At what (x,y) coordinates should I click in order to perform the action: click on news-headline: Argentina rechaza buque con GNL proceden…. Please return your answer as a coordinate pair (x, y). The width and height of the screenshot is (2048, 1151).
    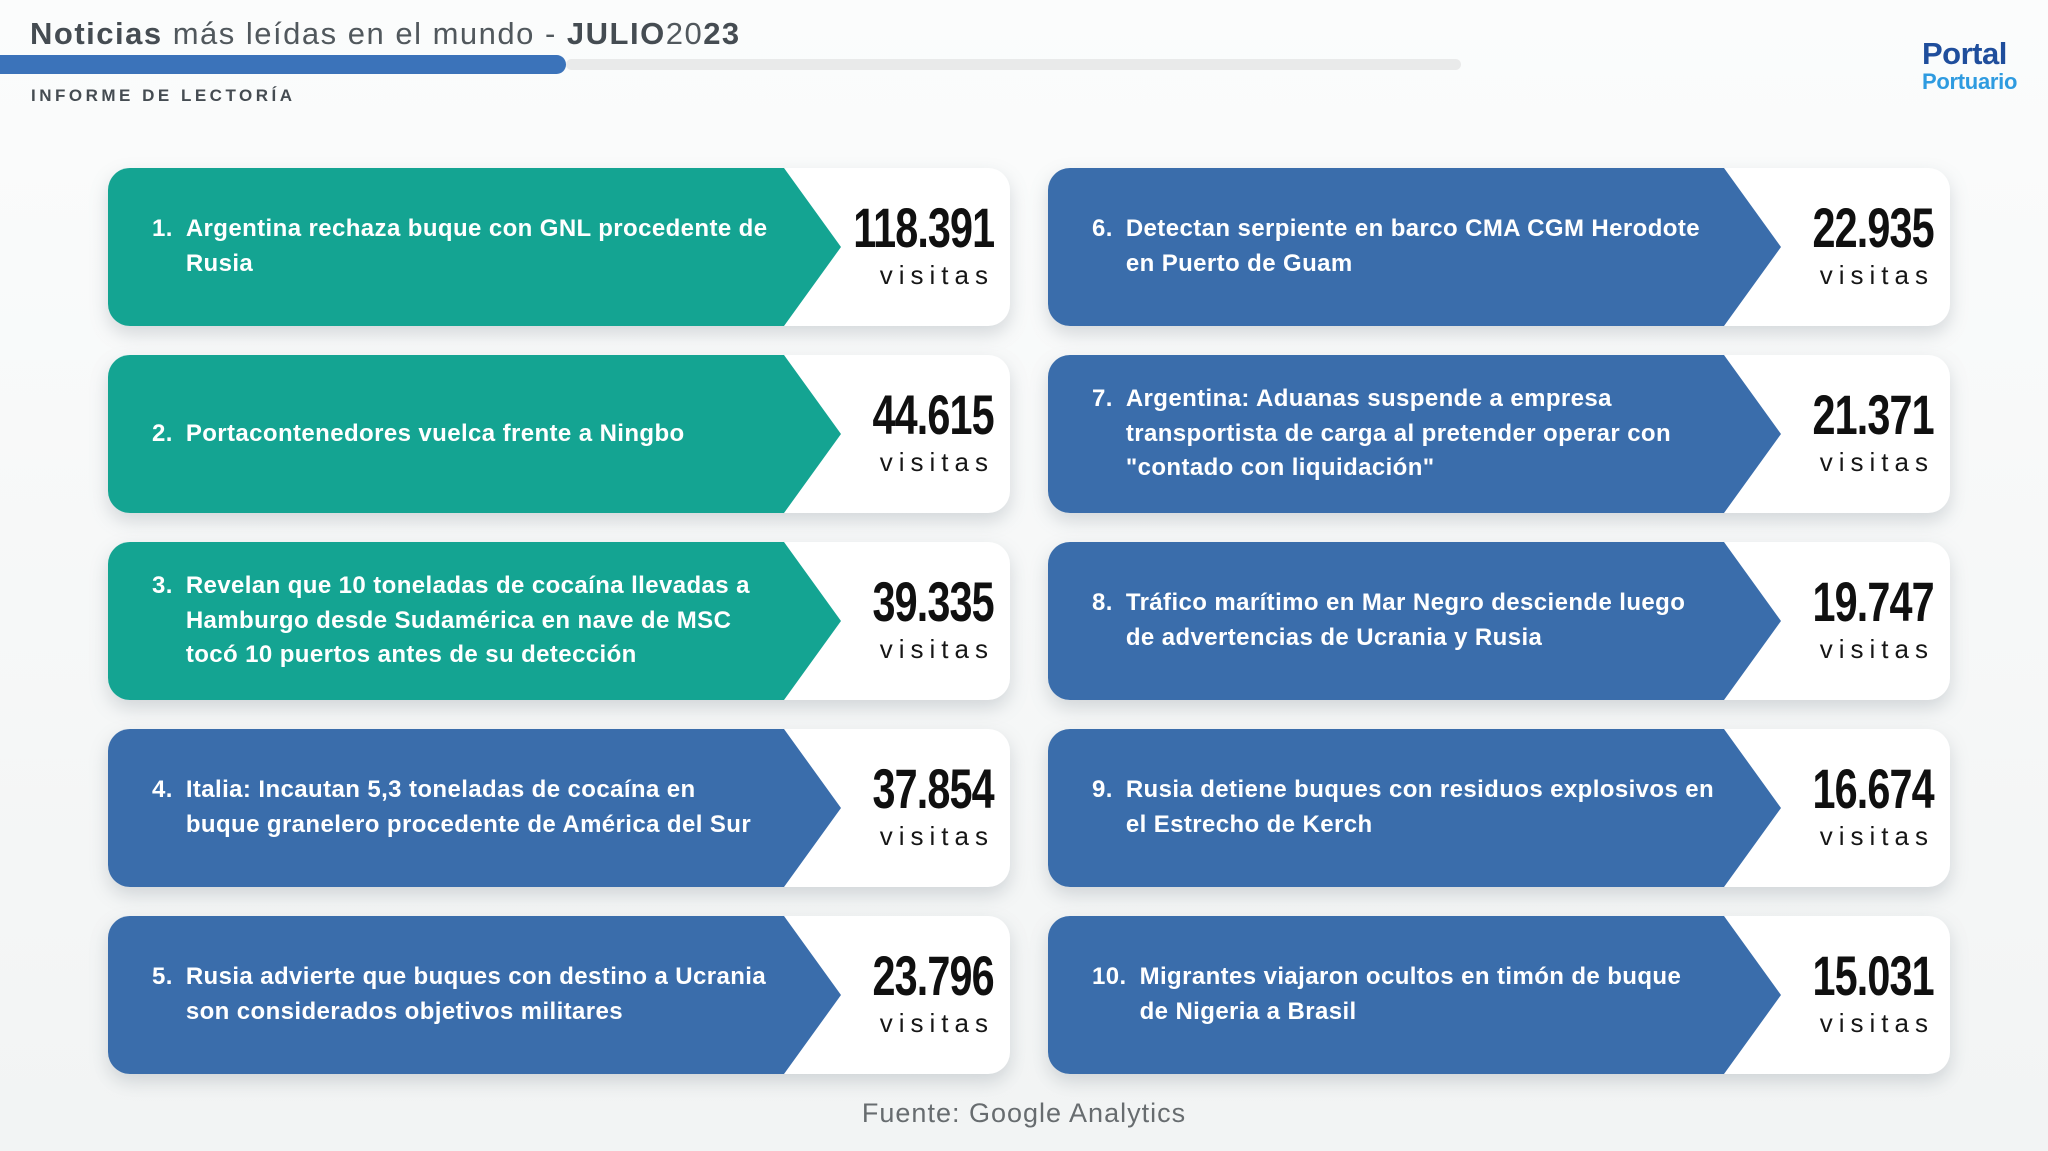
    Looking at the image, I should click on (476, 246).